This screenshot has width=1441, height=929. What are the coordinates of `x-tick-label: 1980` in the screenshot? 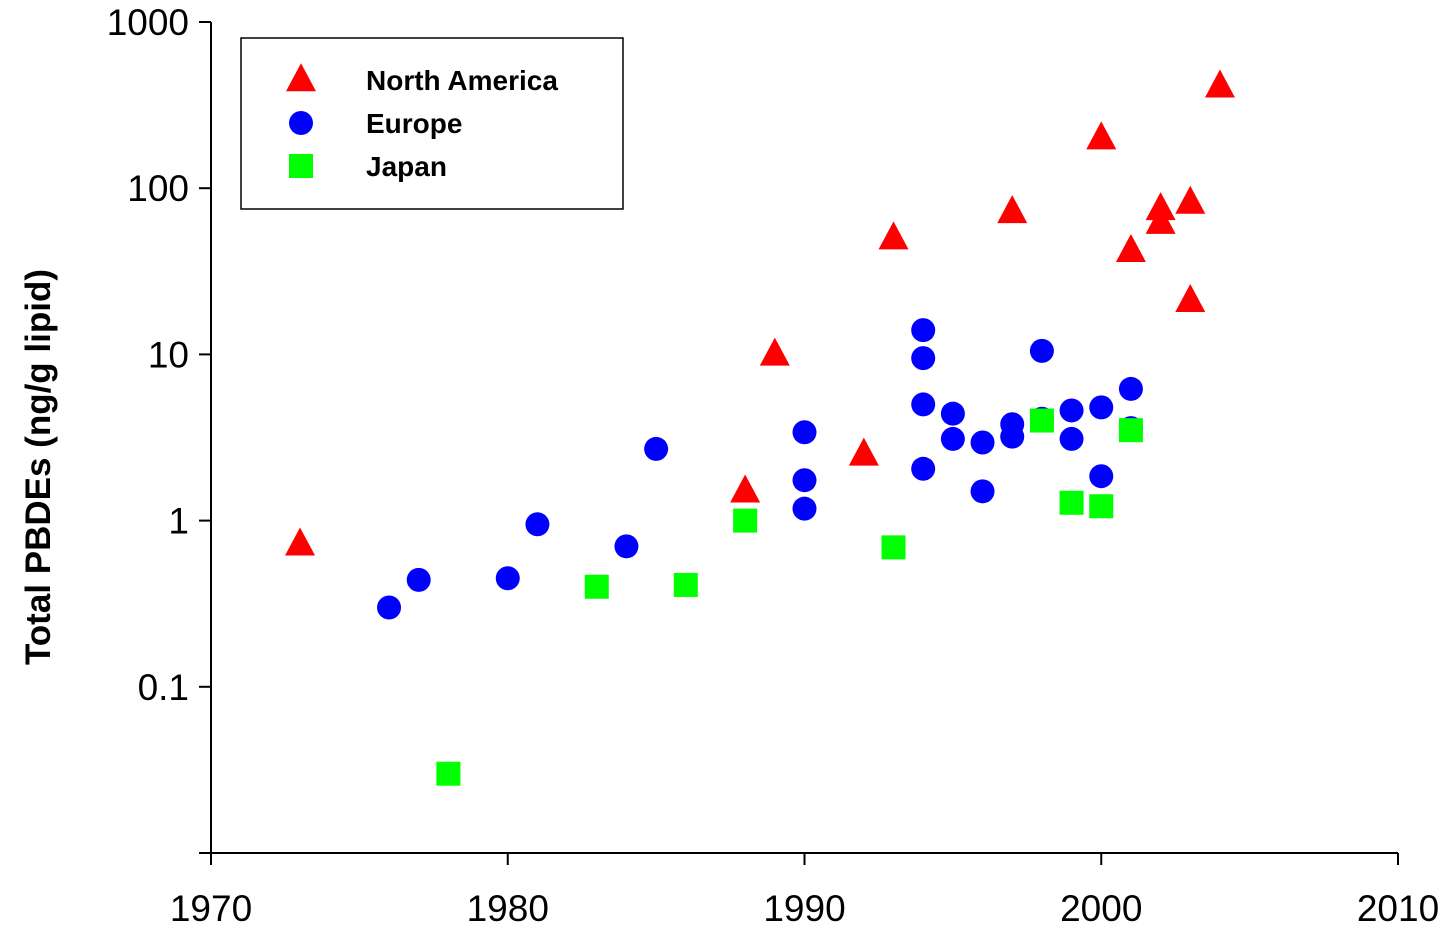 It's located at (508, 908).